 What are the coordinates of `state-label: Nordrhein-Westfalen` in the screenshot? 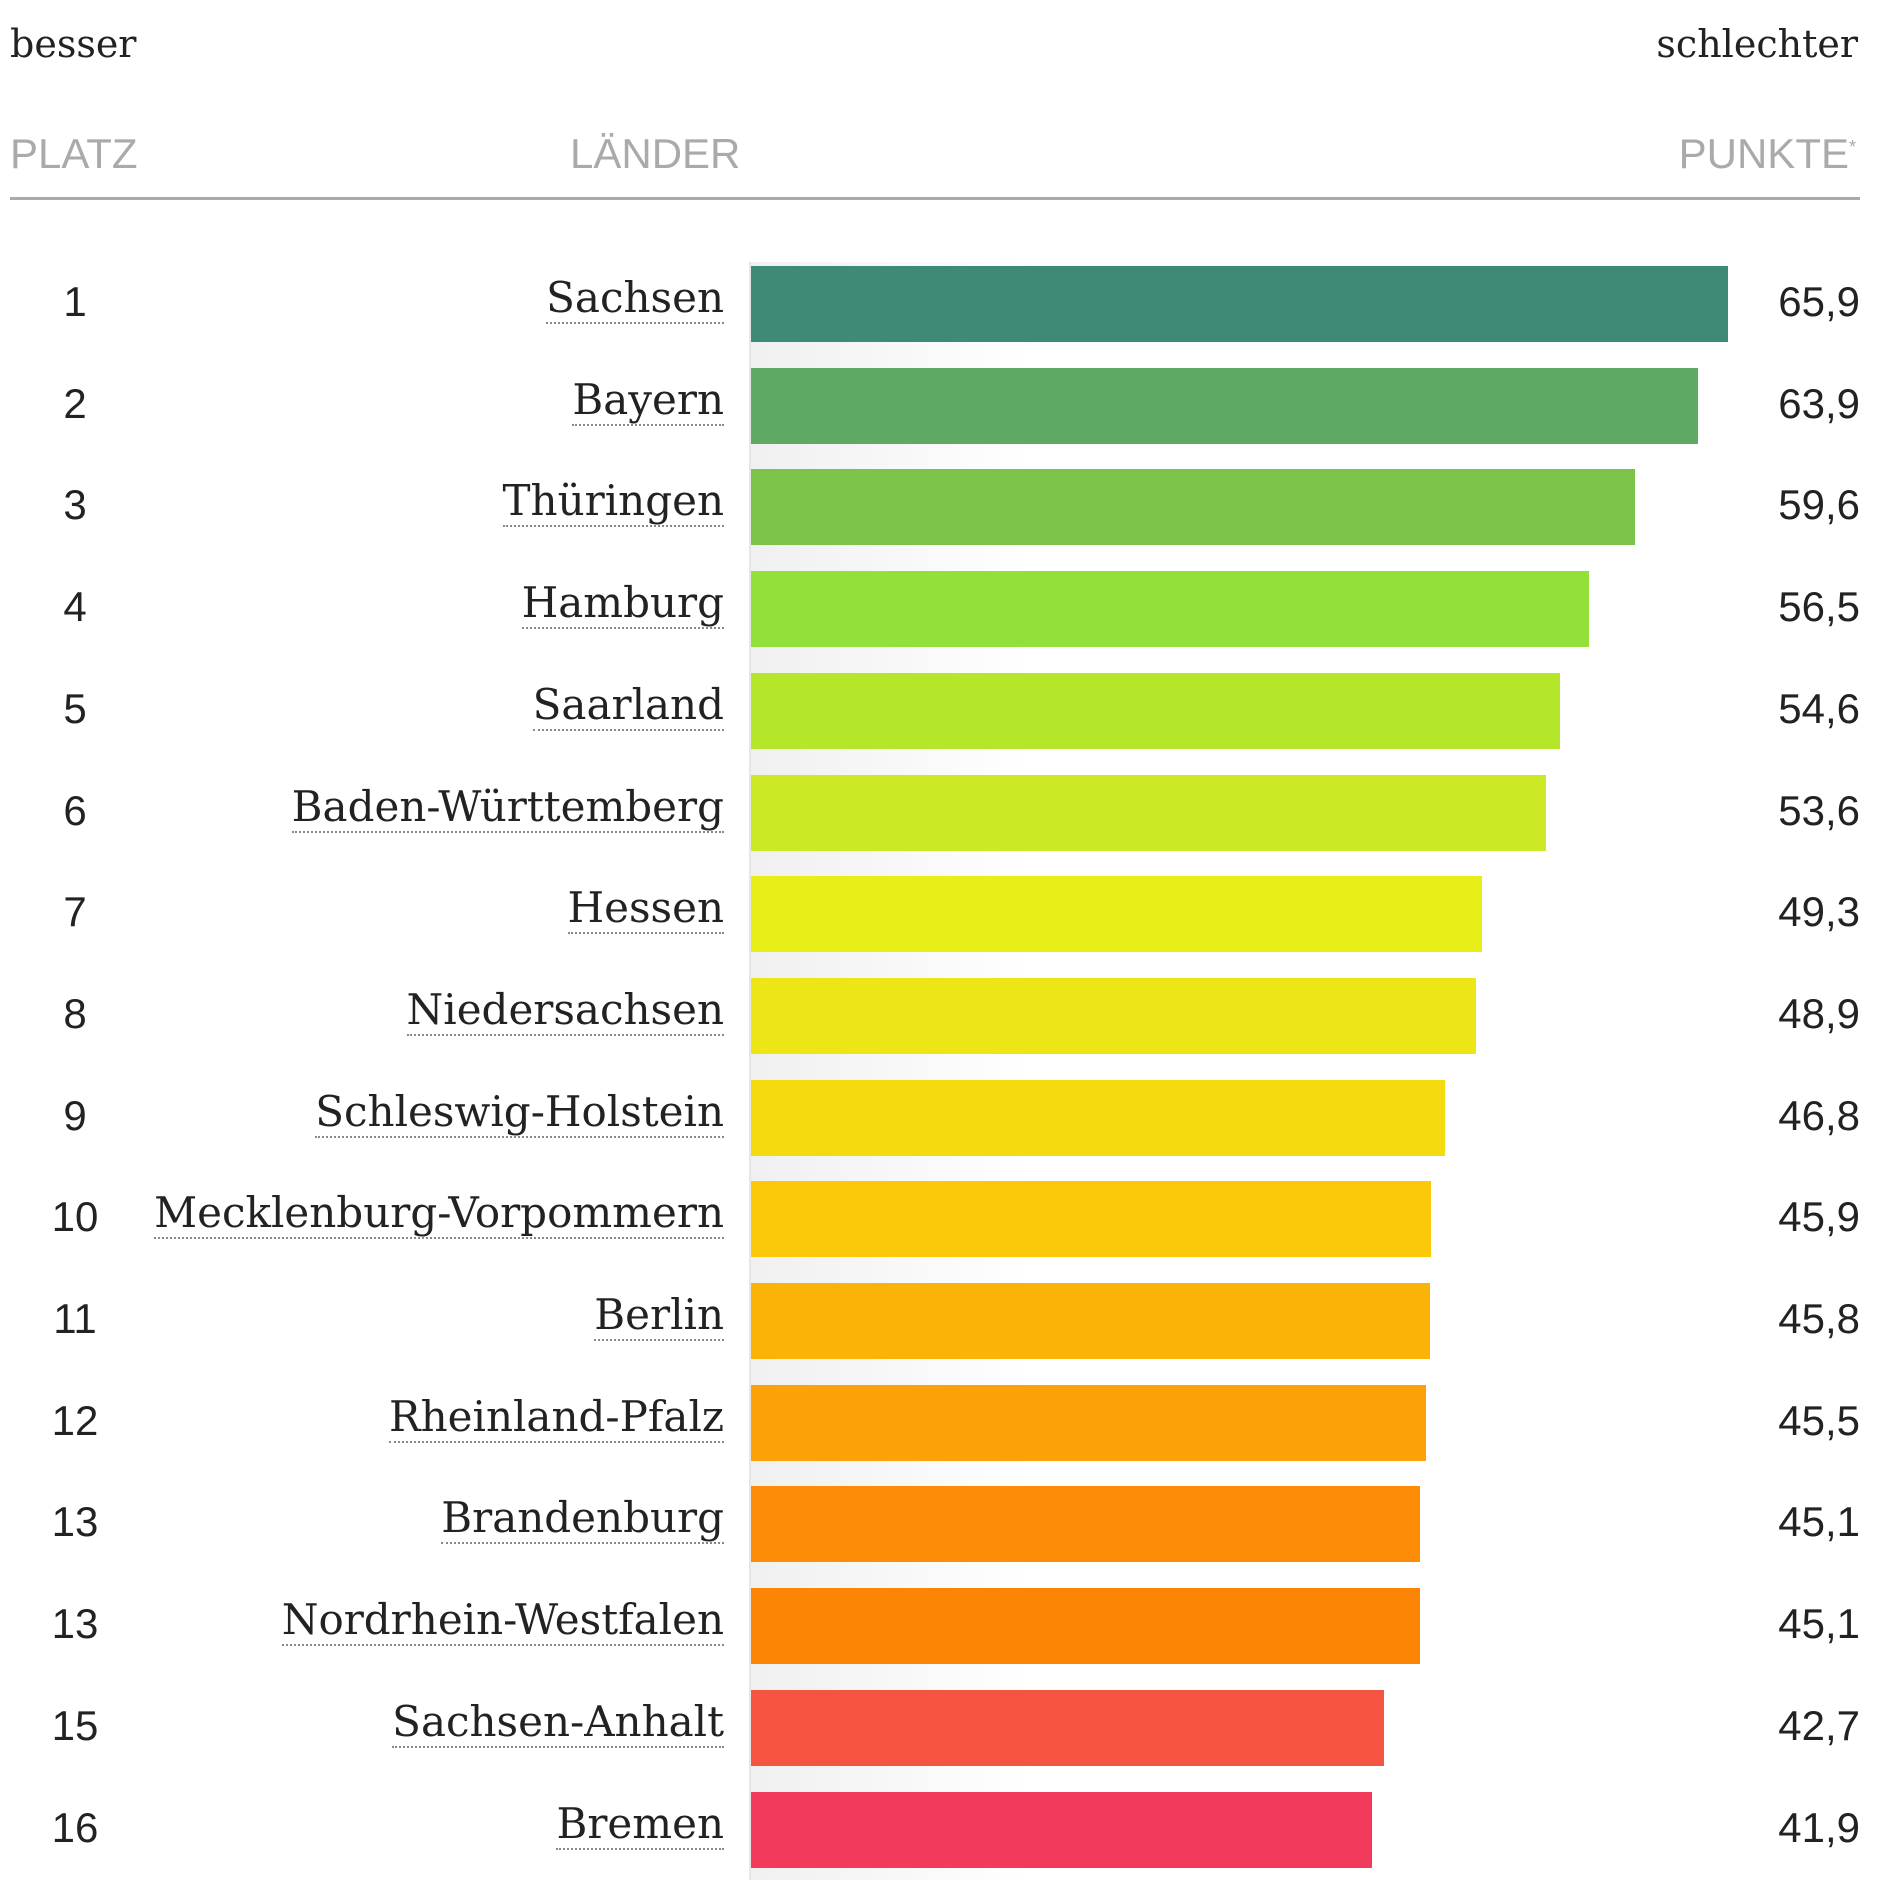 It's located at (502, 1621).